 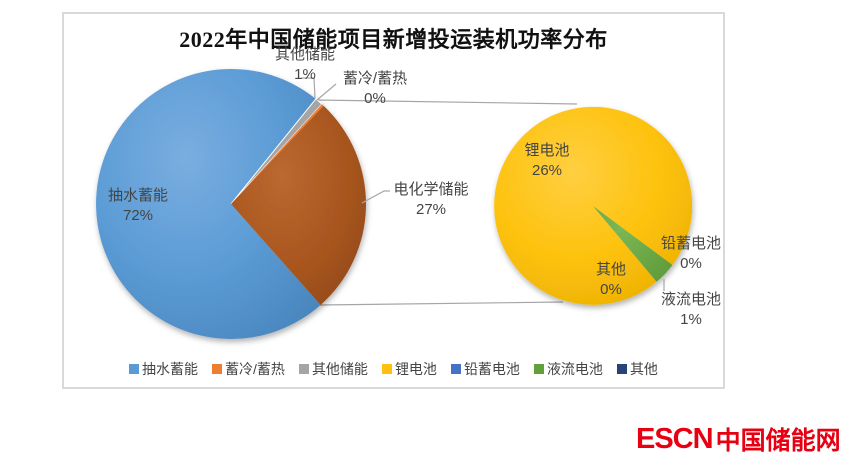 I want to click on legend-label: 其他储能, so click(x=339, y=369).